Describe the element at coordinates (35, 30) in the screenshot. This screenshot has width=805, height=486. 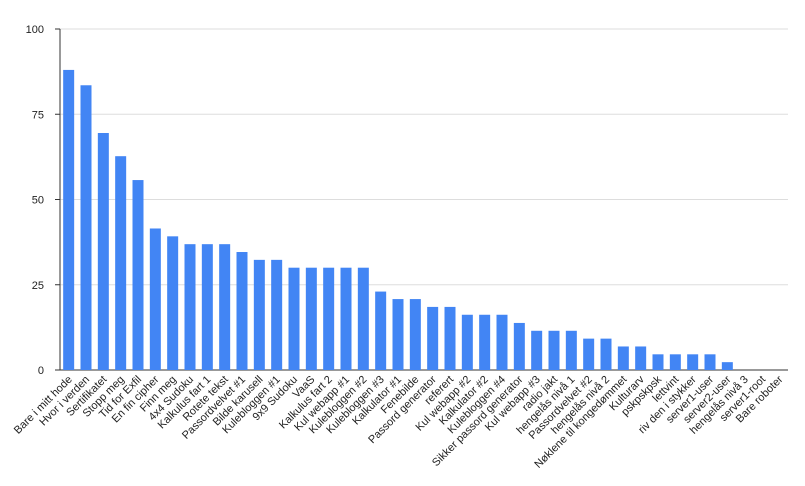
I see `y-tick-label: 100` at that location.